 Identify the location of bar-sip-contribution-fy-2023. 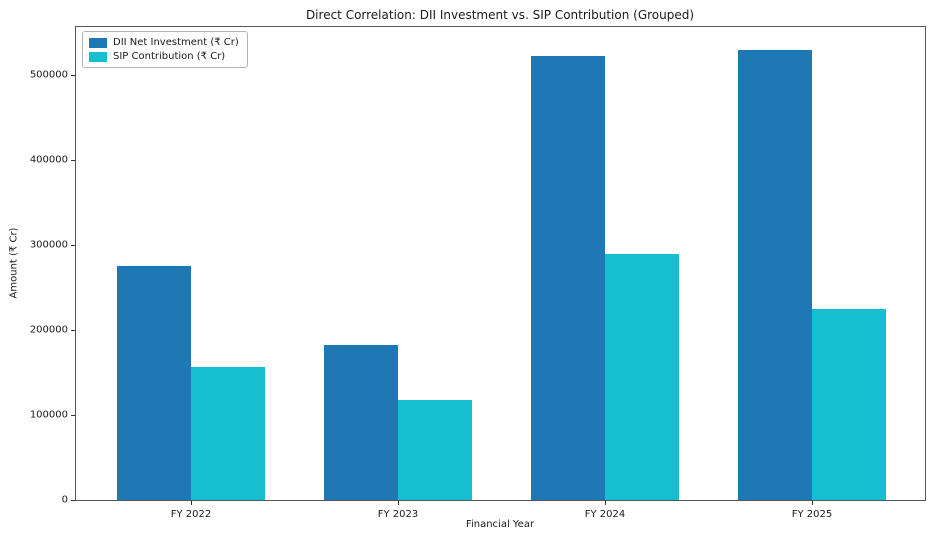
(435, 449).